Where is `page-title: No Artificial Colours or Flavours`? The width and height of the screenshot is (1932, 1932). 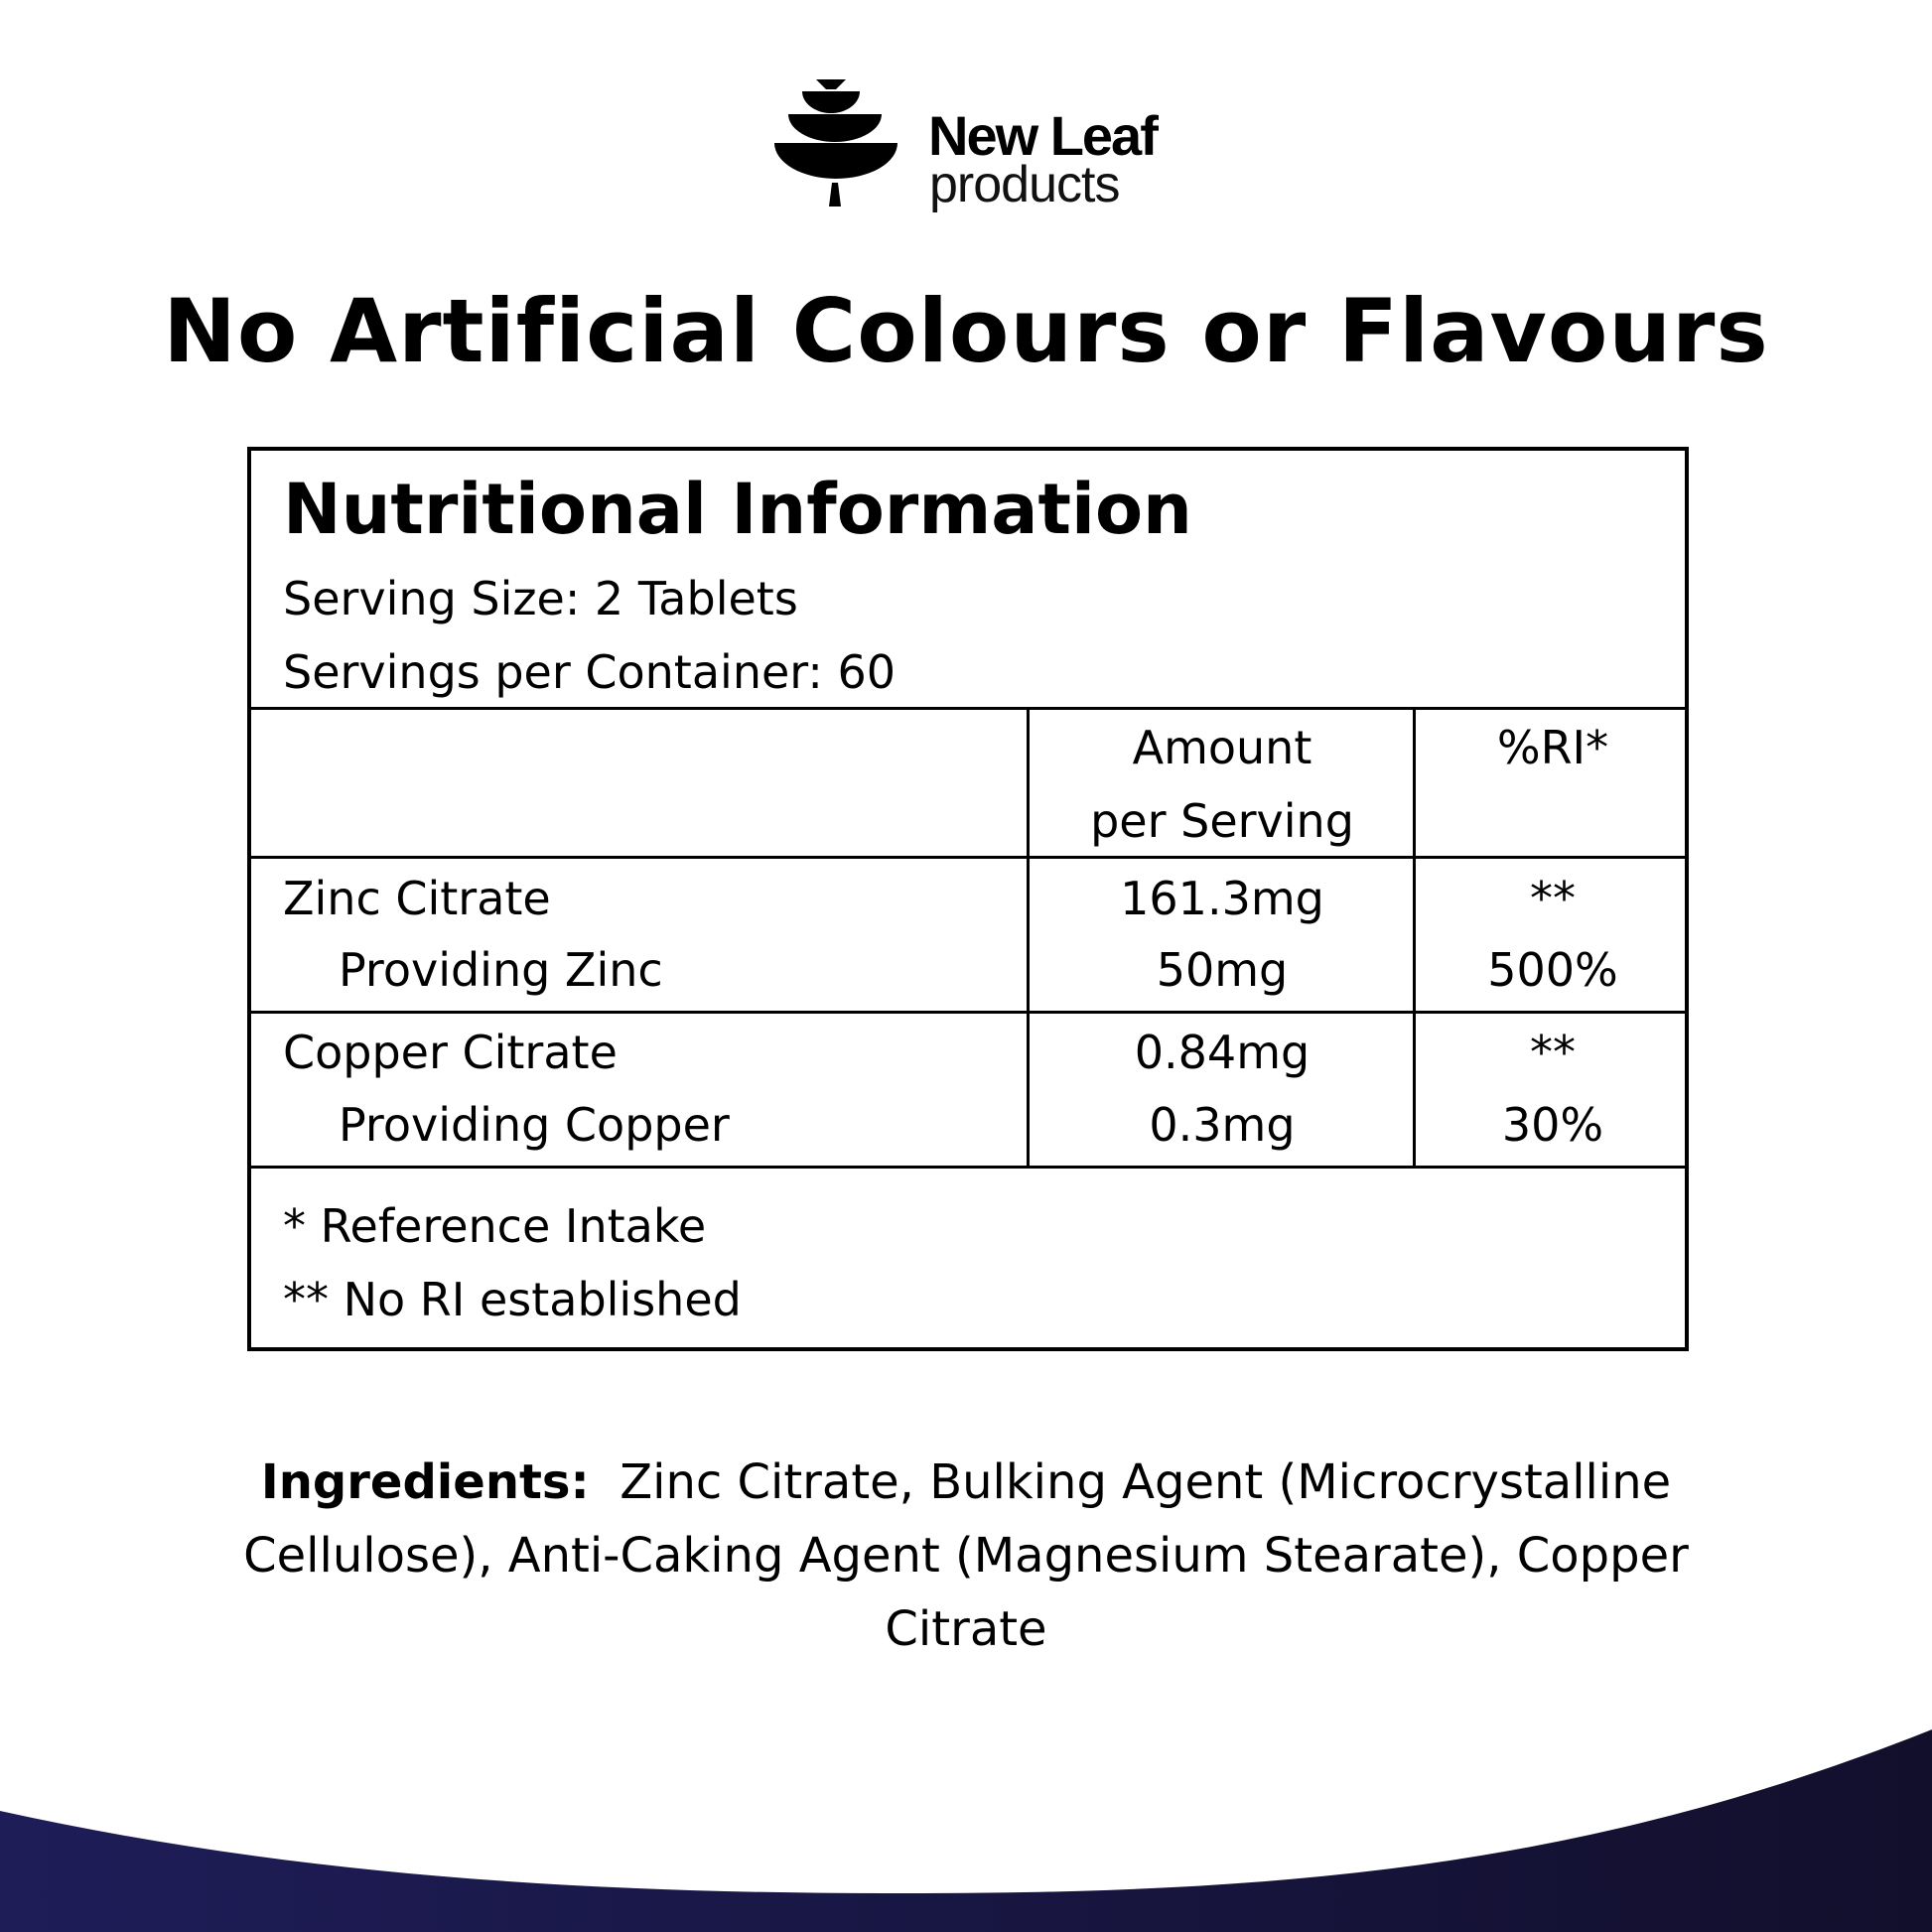 page-title: No Artificial Colours or Flavours is located at coordinates (966, 331).